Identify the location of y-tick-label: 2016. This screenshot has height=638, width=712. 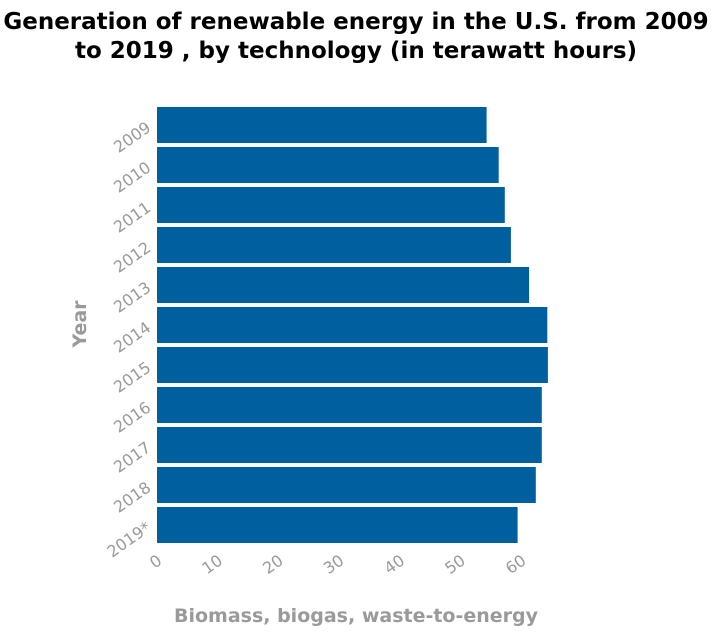
(132, 417).